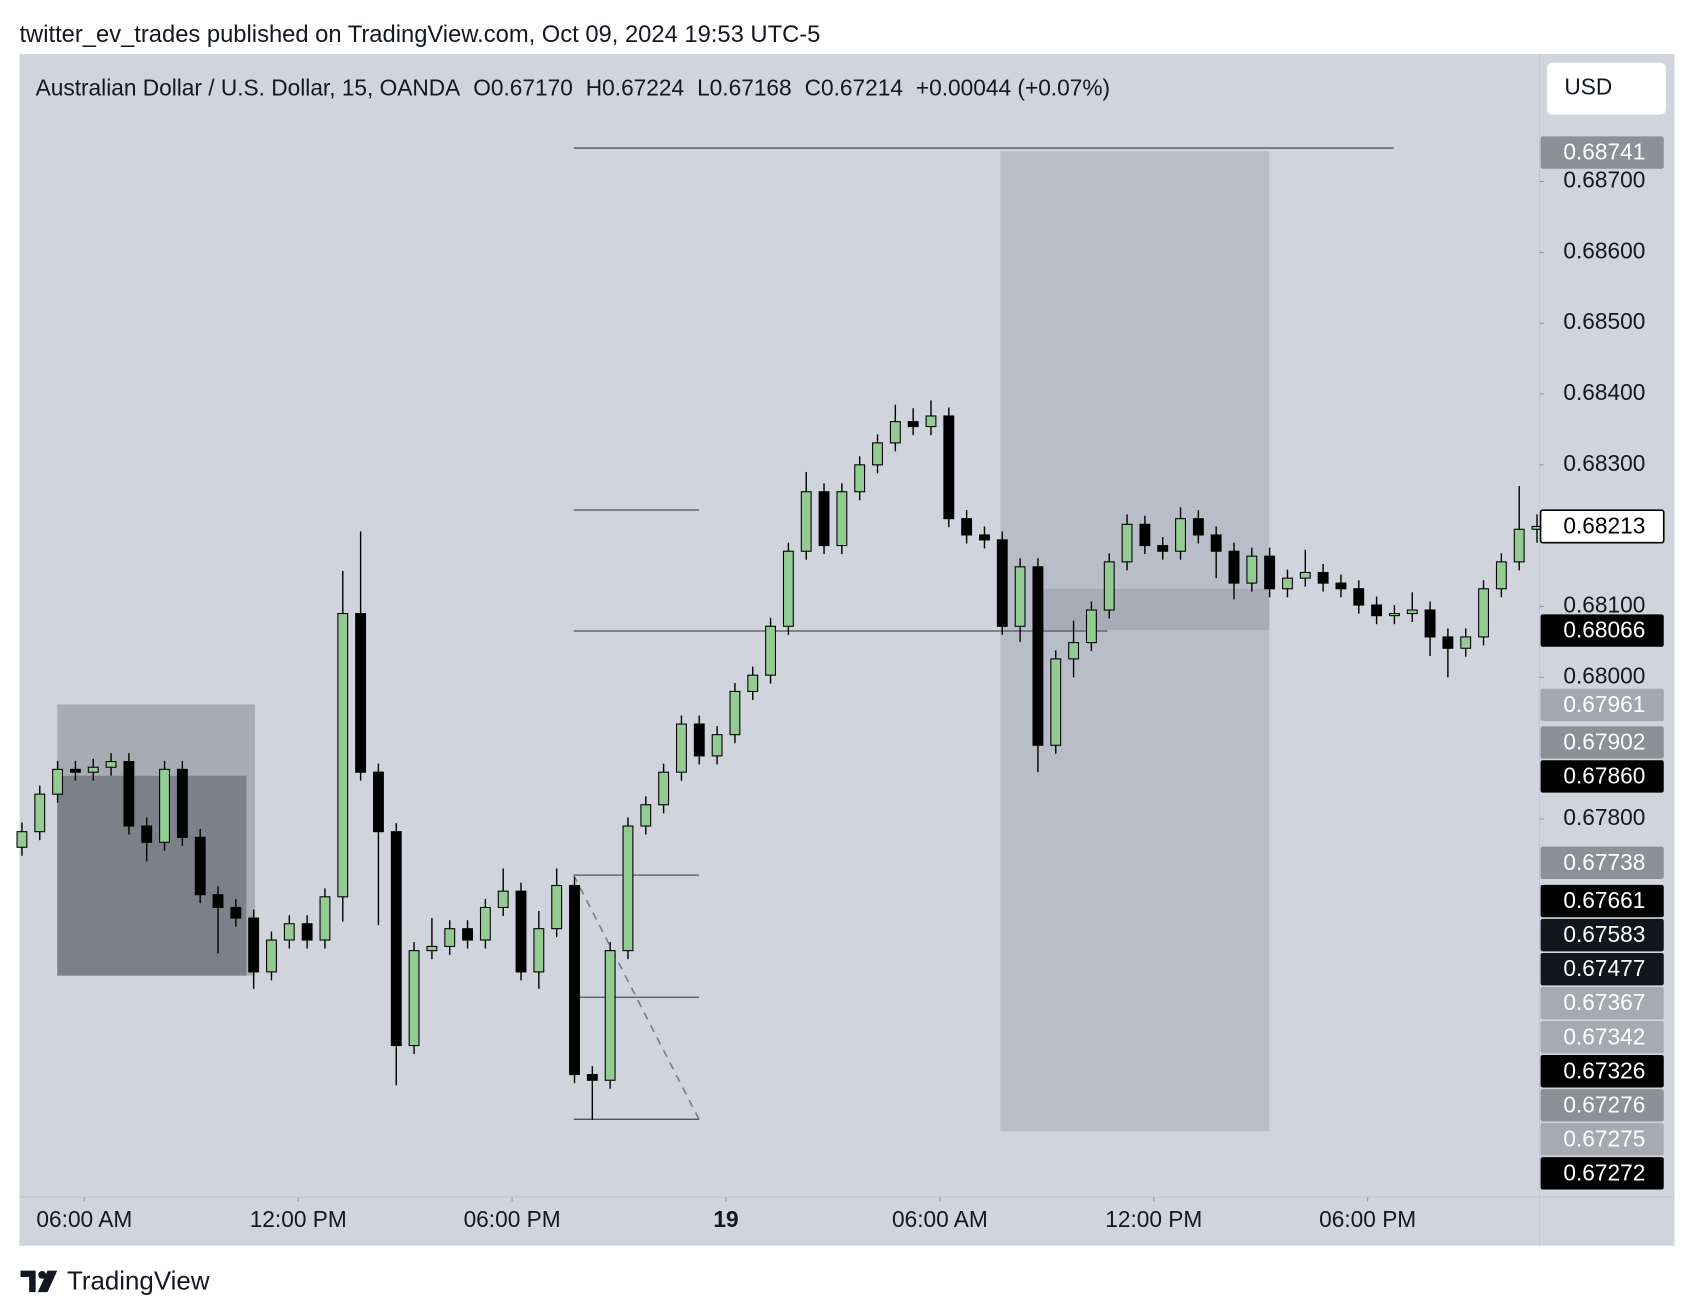  I want to click on x-tick-label: 19, so click(725, 1219).